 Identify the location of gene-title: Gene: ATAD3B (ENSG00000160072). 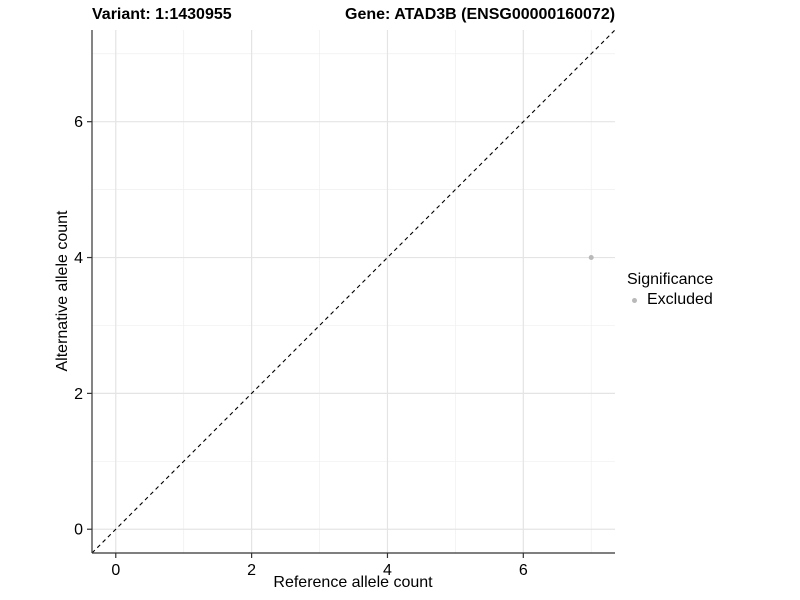
(480, 14).